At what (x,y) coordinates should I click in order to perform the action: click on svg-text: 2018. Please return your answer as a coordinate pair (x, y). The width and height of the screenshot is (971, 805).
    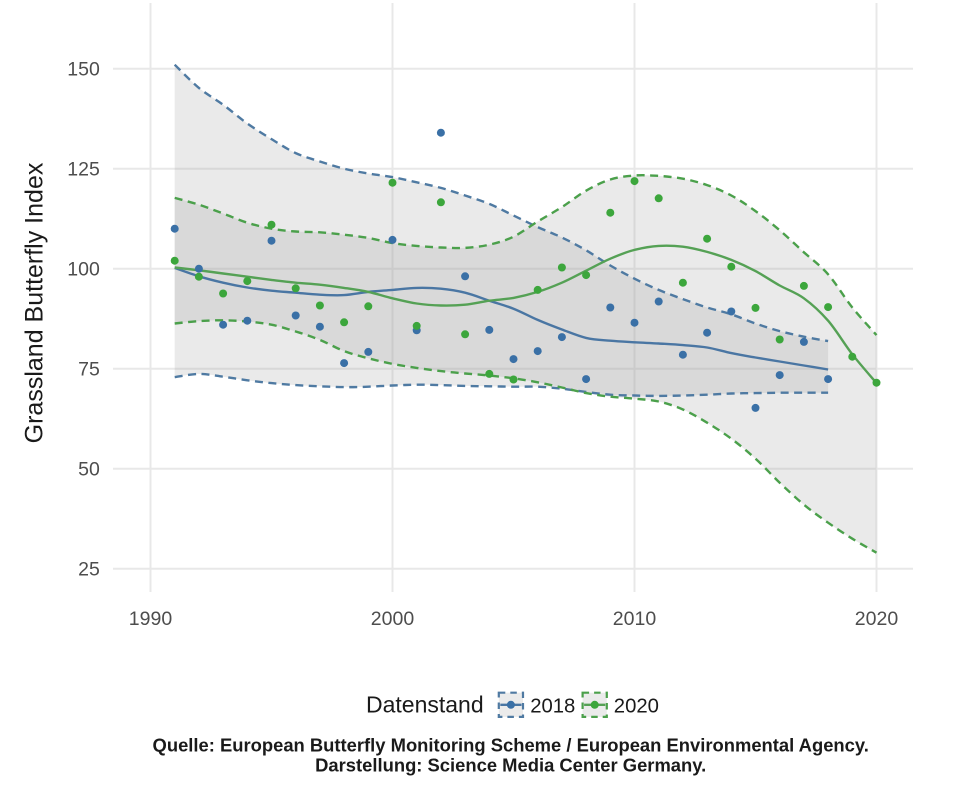
    Looking at the image, I should click on (552, 707).